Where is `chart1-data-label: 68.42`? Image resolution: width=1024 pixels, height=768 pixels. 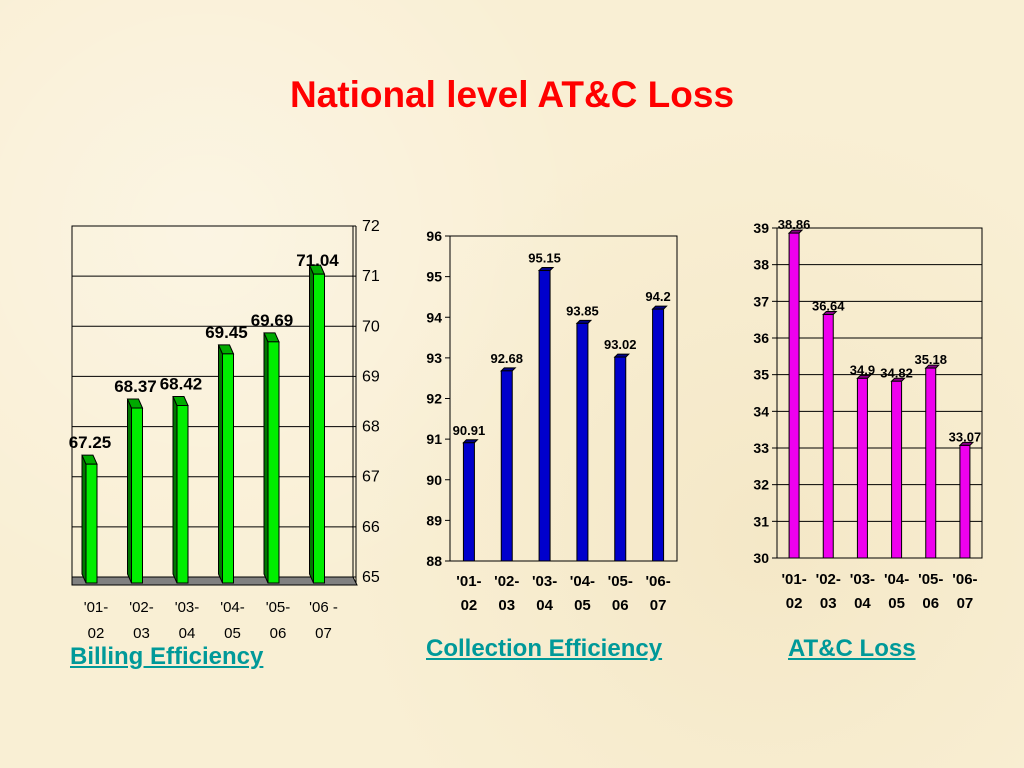 chart1-data-label: 68.42 is located at coordinates (181, 384).